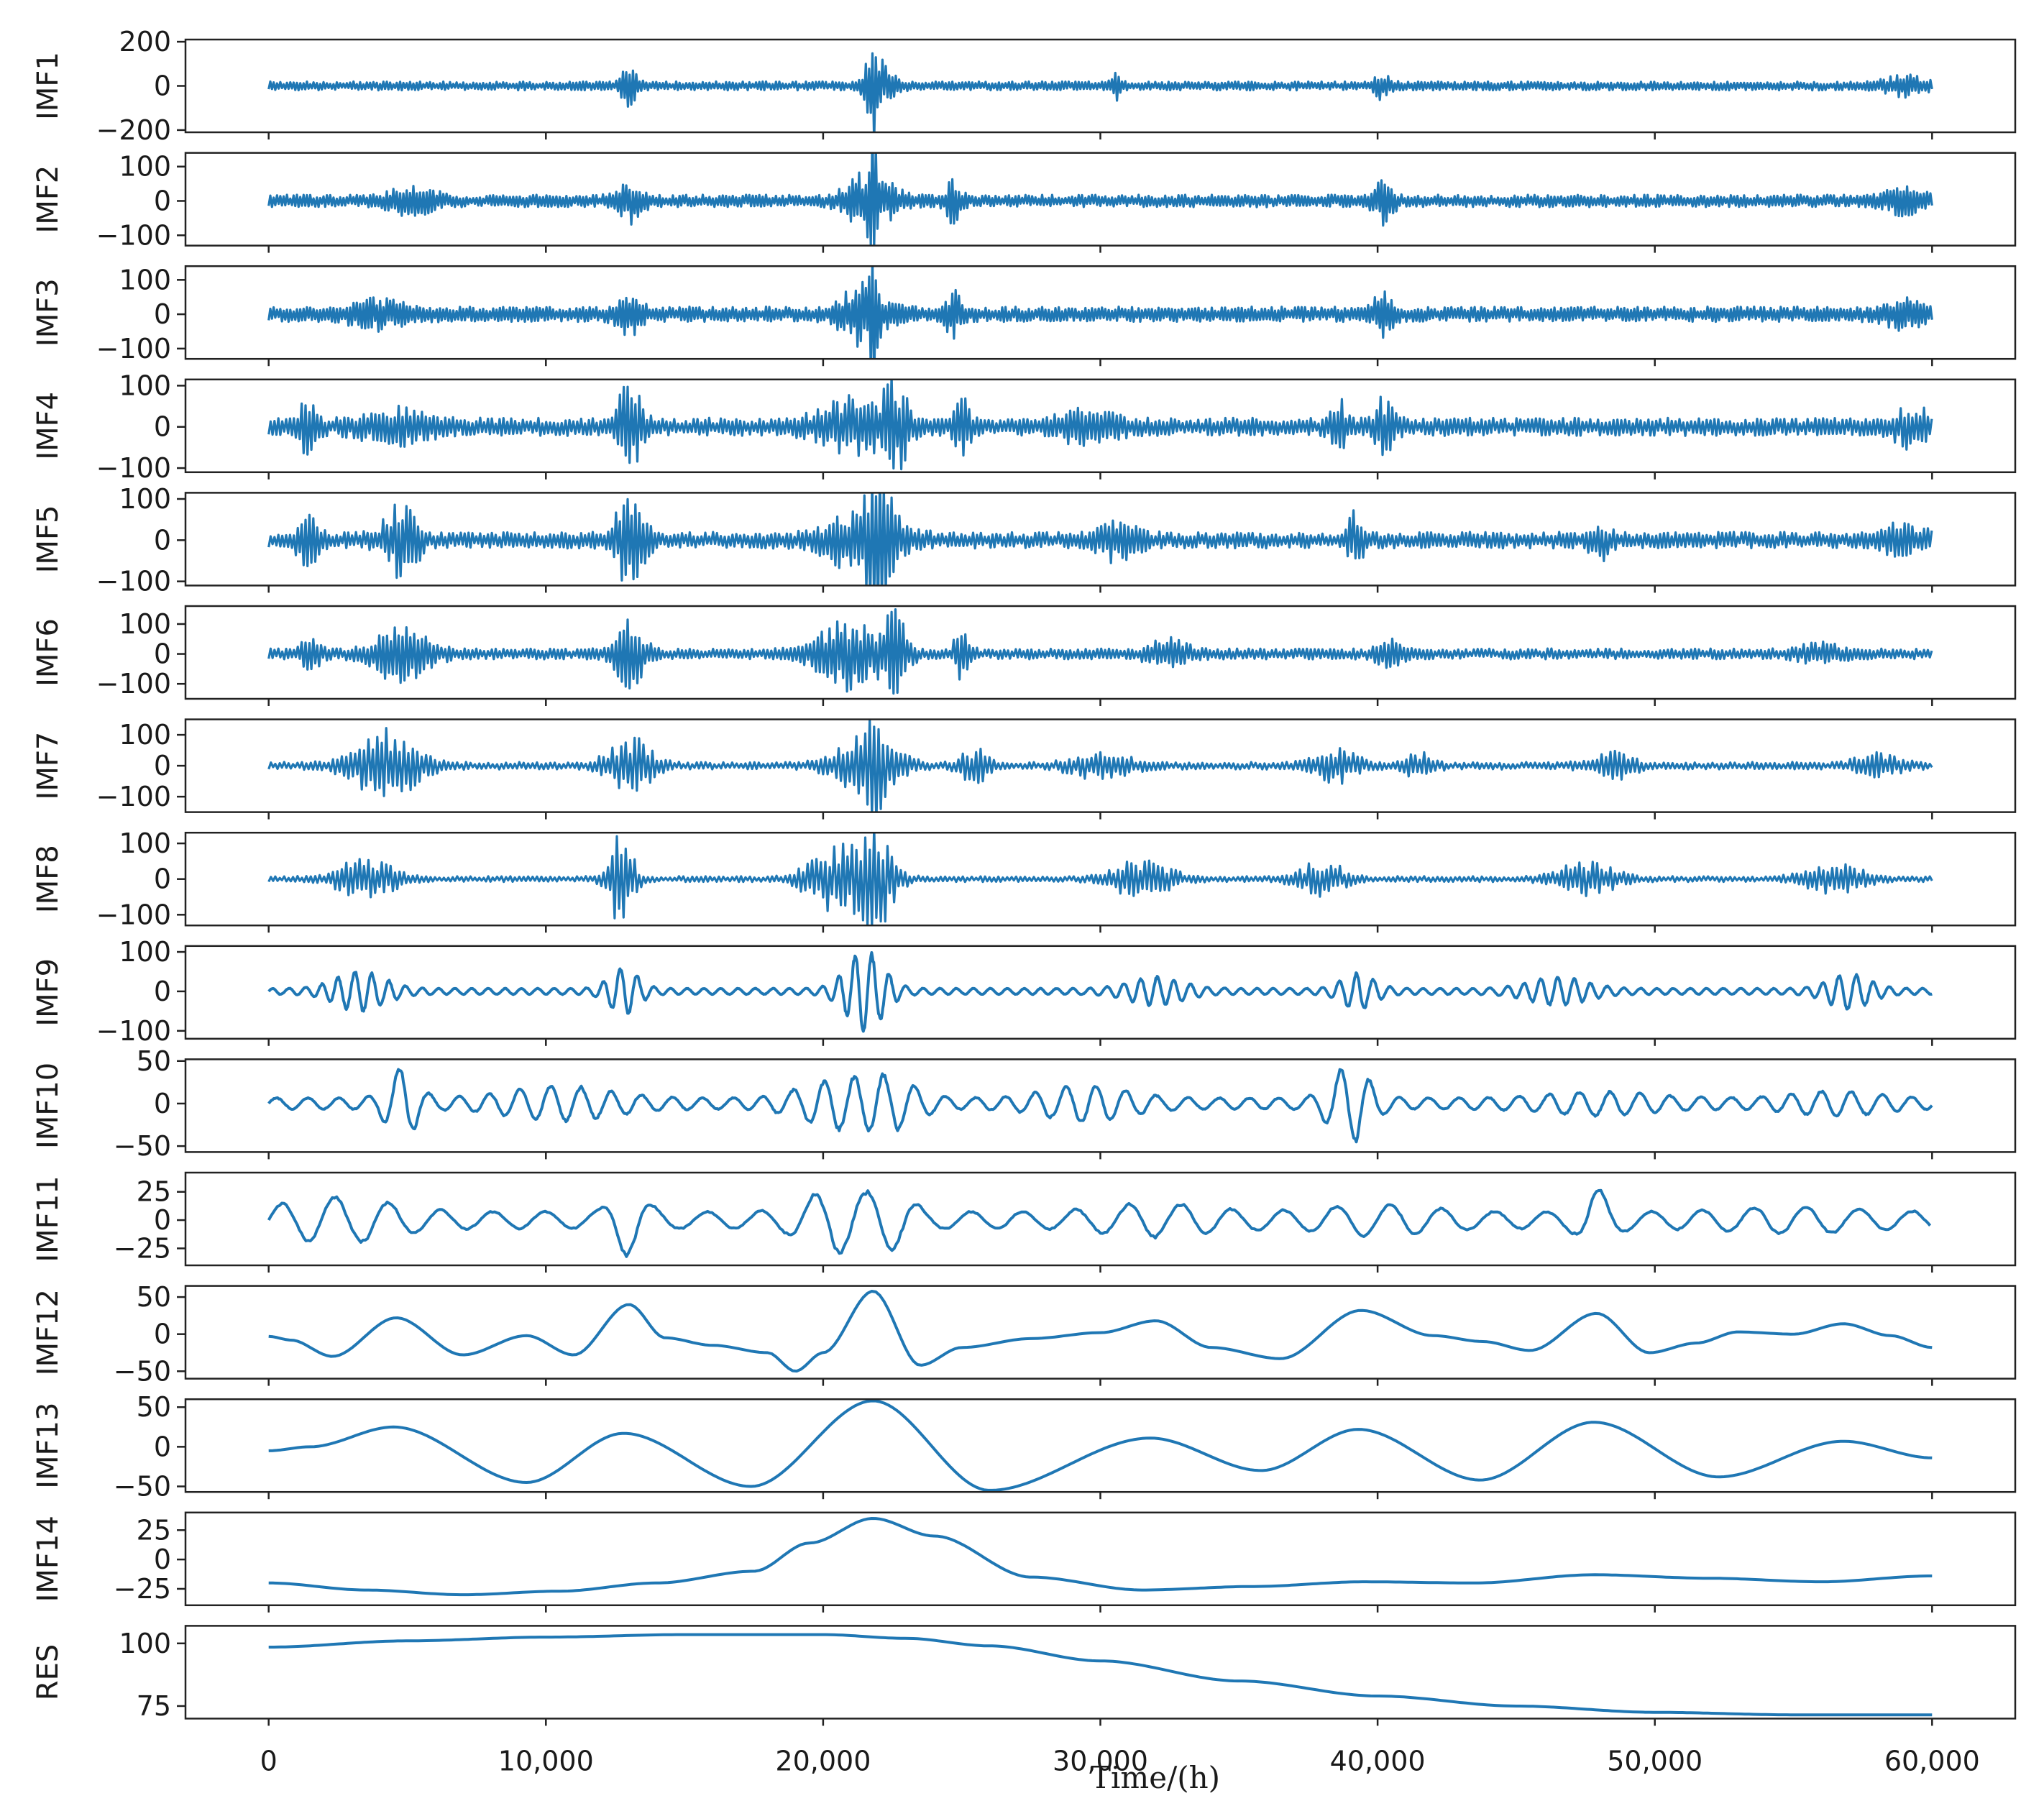  I want to click on y-axis-label-imf13: IMF13, so click(49, 1446).